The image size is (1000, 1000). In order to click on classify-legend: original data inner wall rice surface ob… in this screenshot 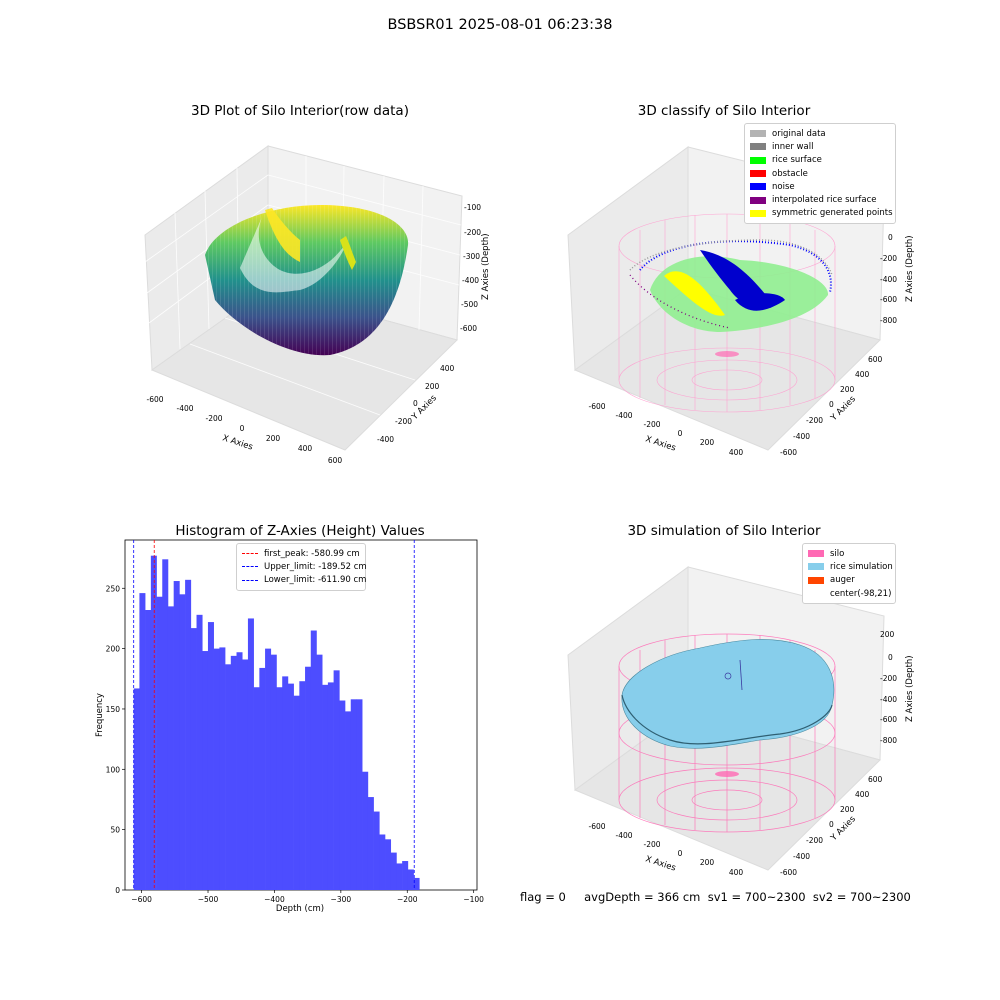, I will do `click(820, 174)`.